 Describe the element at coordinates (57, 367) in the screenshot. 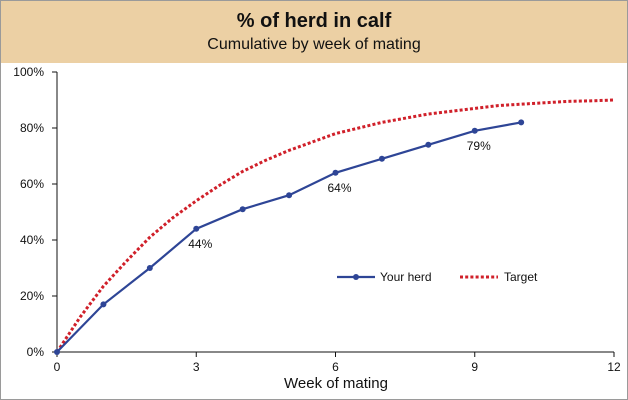

I see `x-tick-label: 0` at that location.